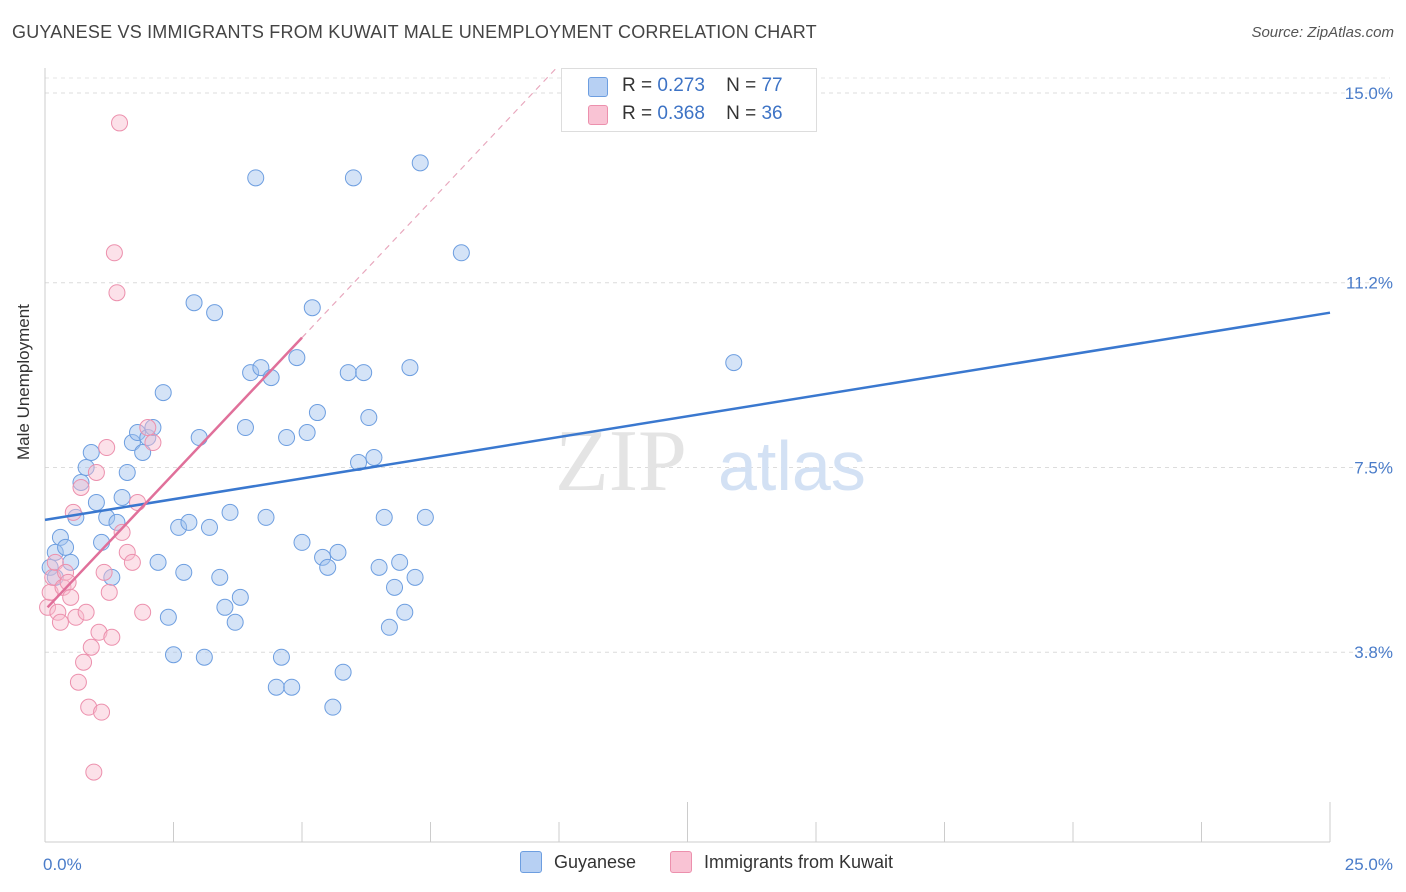 This screenshot has width=1406, height=892. I want to click on x-tick-label-max: 25.0%, so click(1369, 864).